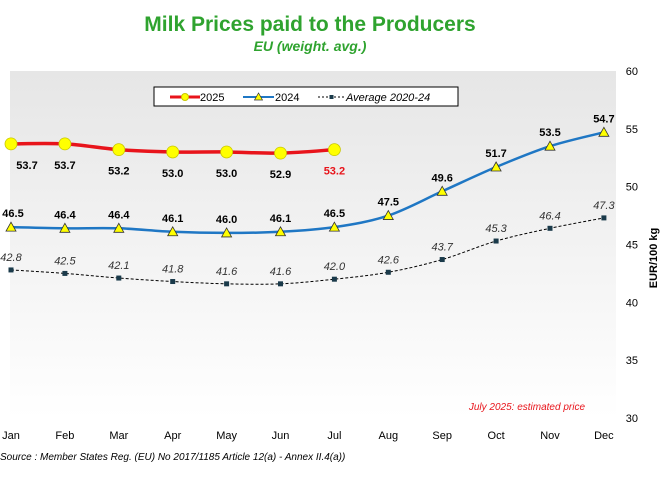 This screenshot has height=482, width=666. Describe the element at coordinates (11, 436) in the screenshot. I see `x-tick-label: Jan` at that location.